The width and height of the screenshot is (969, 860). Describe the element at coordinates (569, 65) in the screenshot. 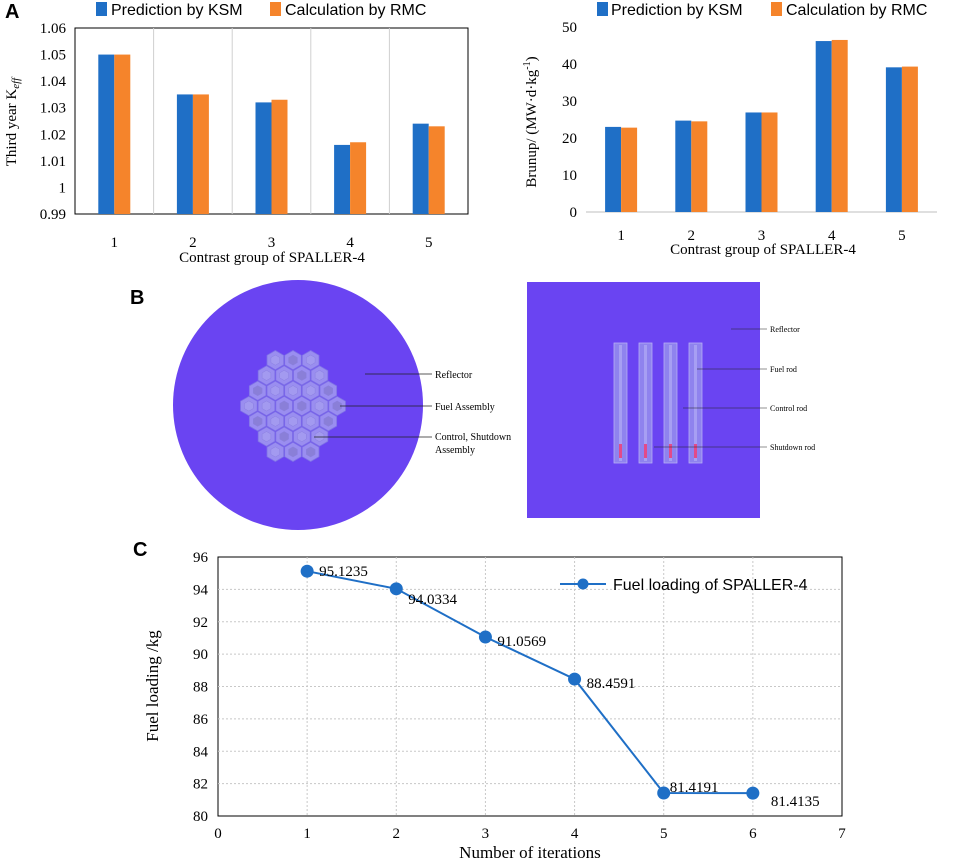

I see `y-tick-label: 40` at that location.